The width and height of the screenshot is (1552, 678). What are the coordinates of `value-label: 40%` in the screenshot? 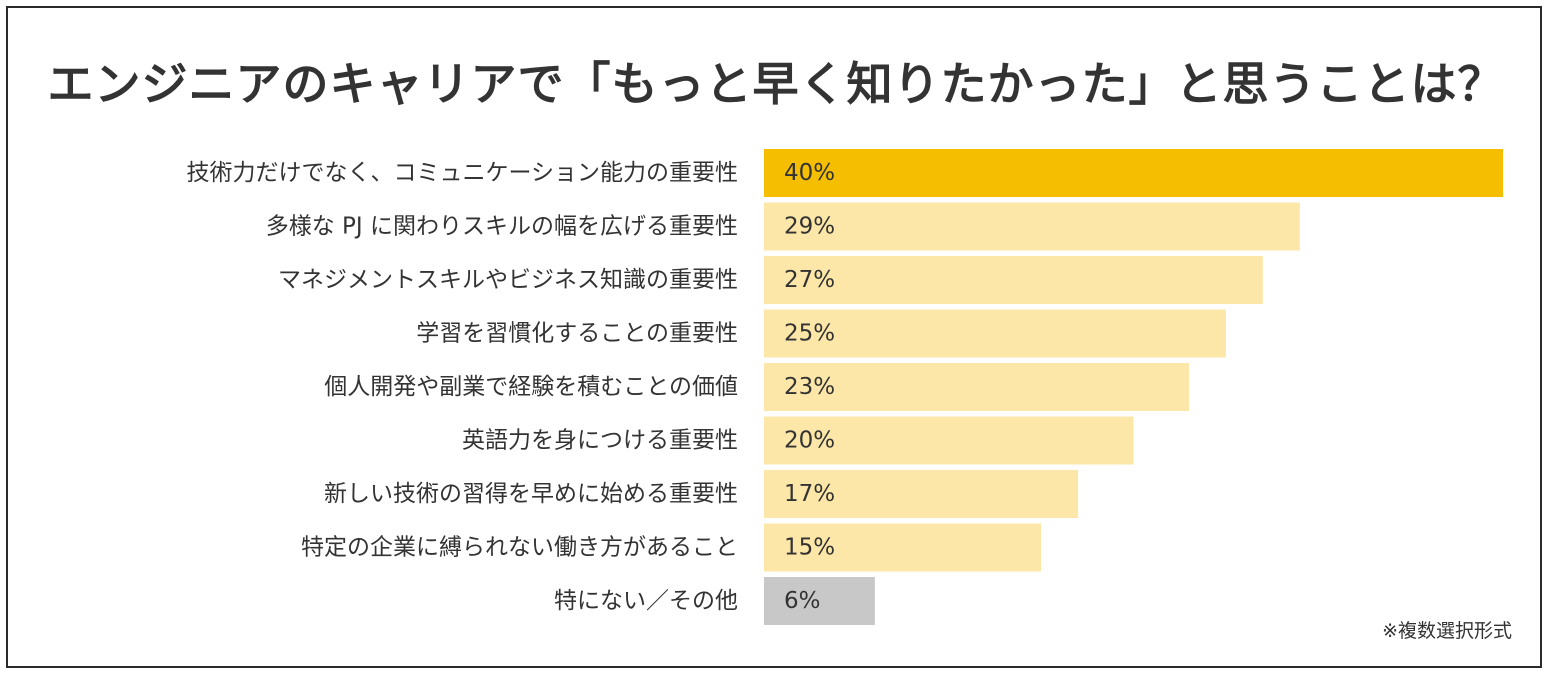 It's located at (809, 173).